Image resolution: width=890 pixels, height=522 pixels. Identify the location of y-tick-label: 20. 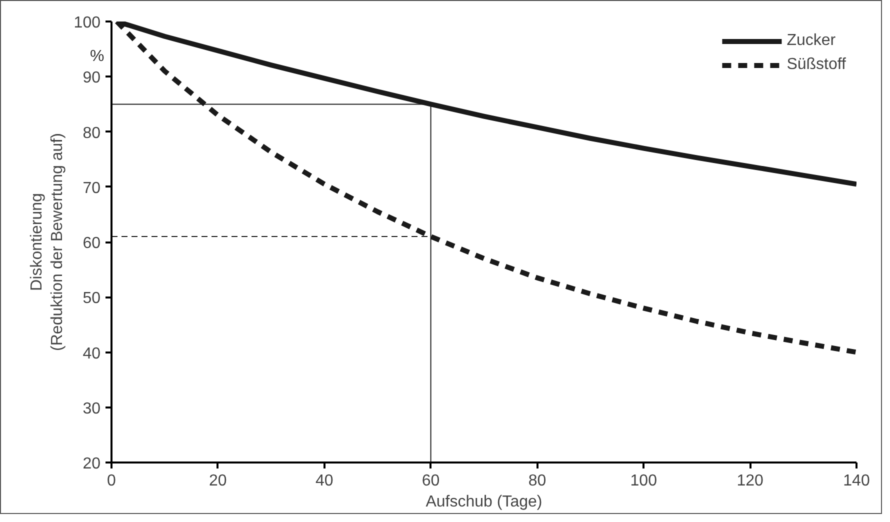
(91, 464).